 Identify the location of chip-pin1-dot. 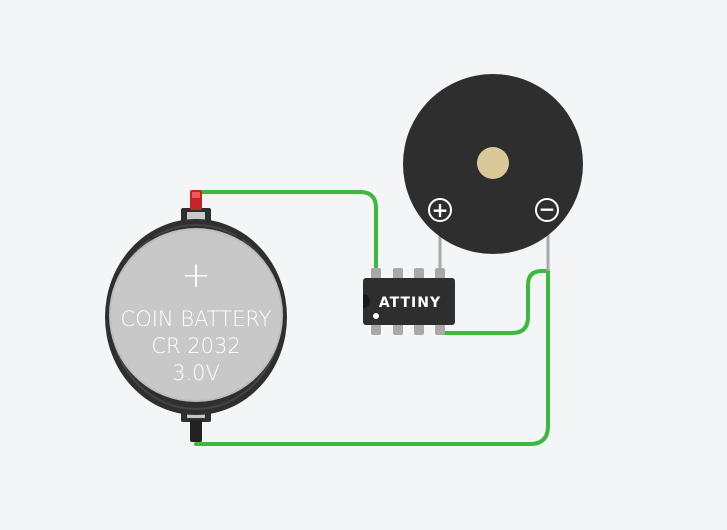
(376, 316).